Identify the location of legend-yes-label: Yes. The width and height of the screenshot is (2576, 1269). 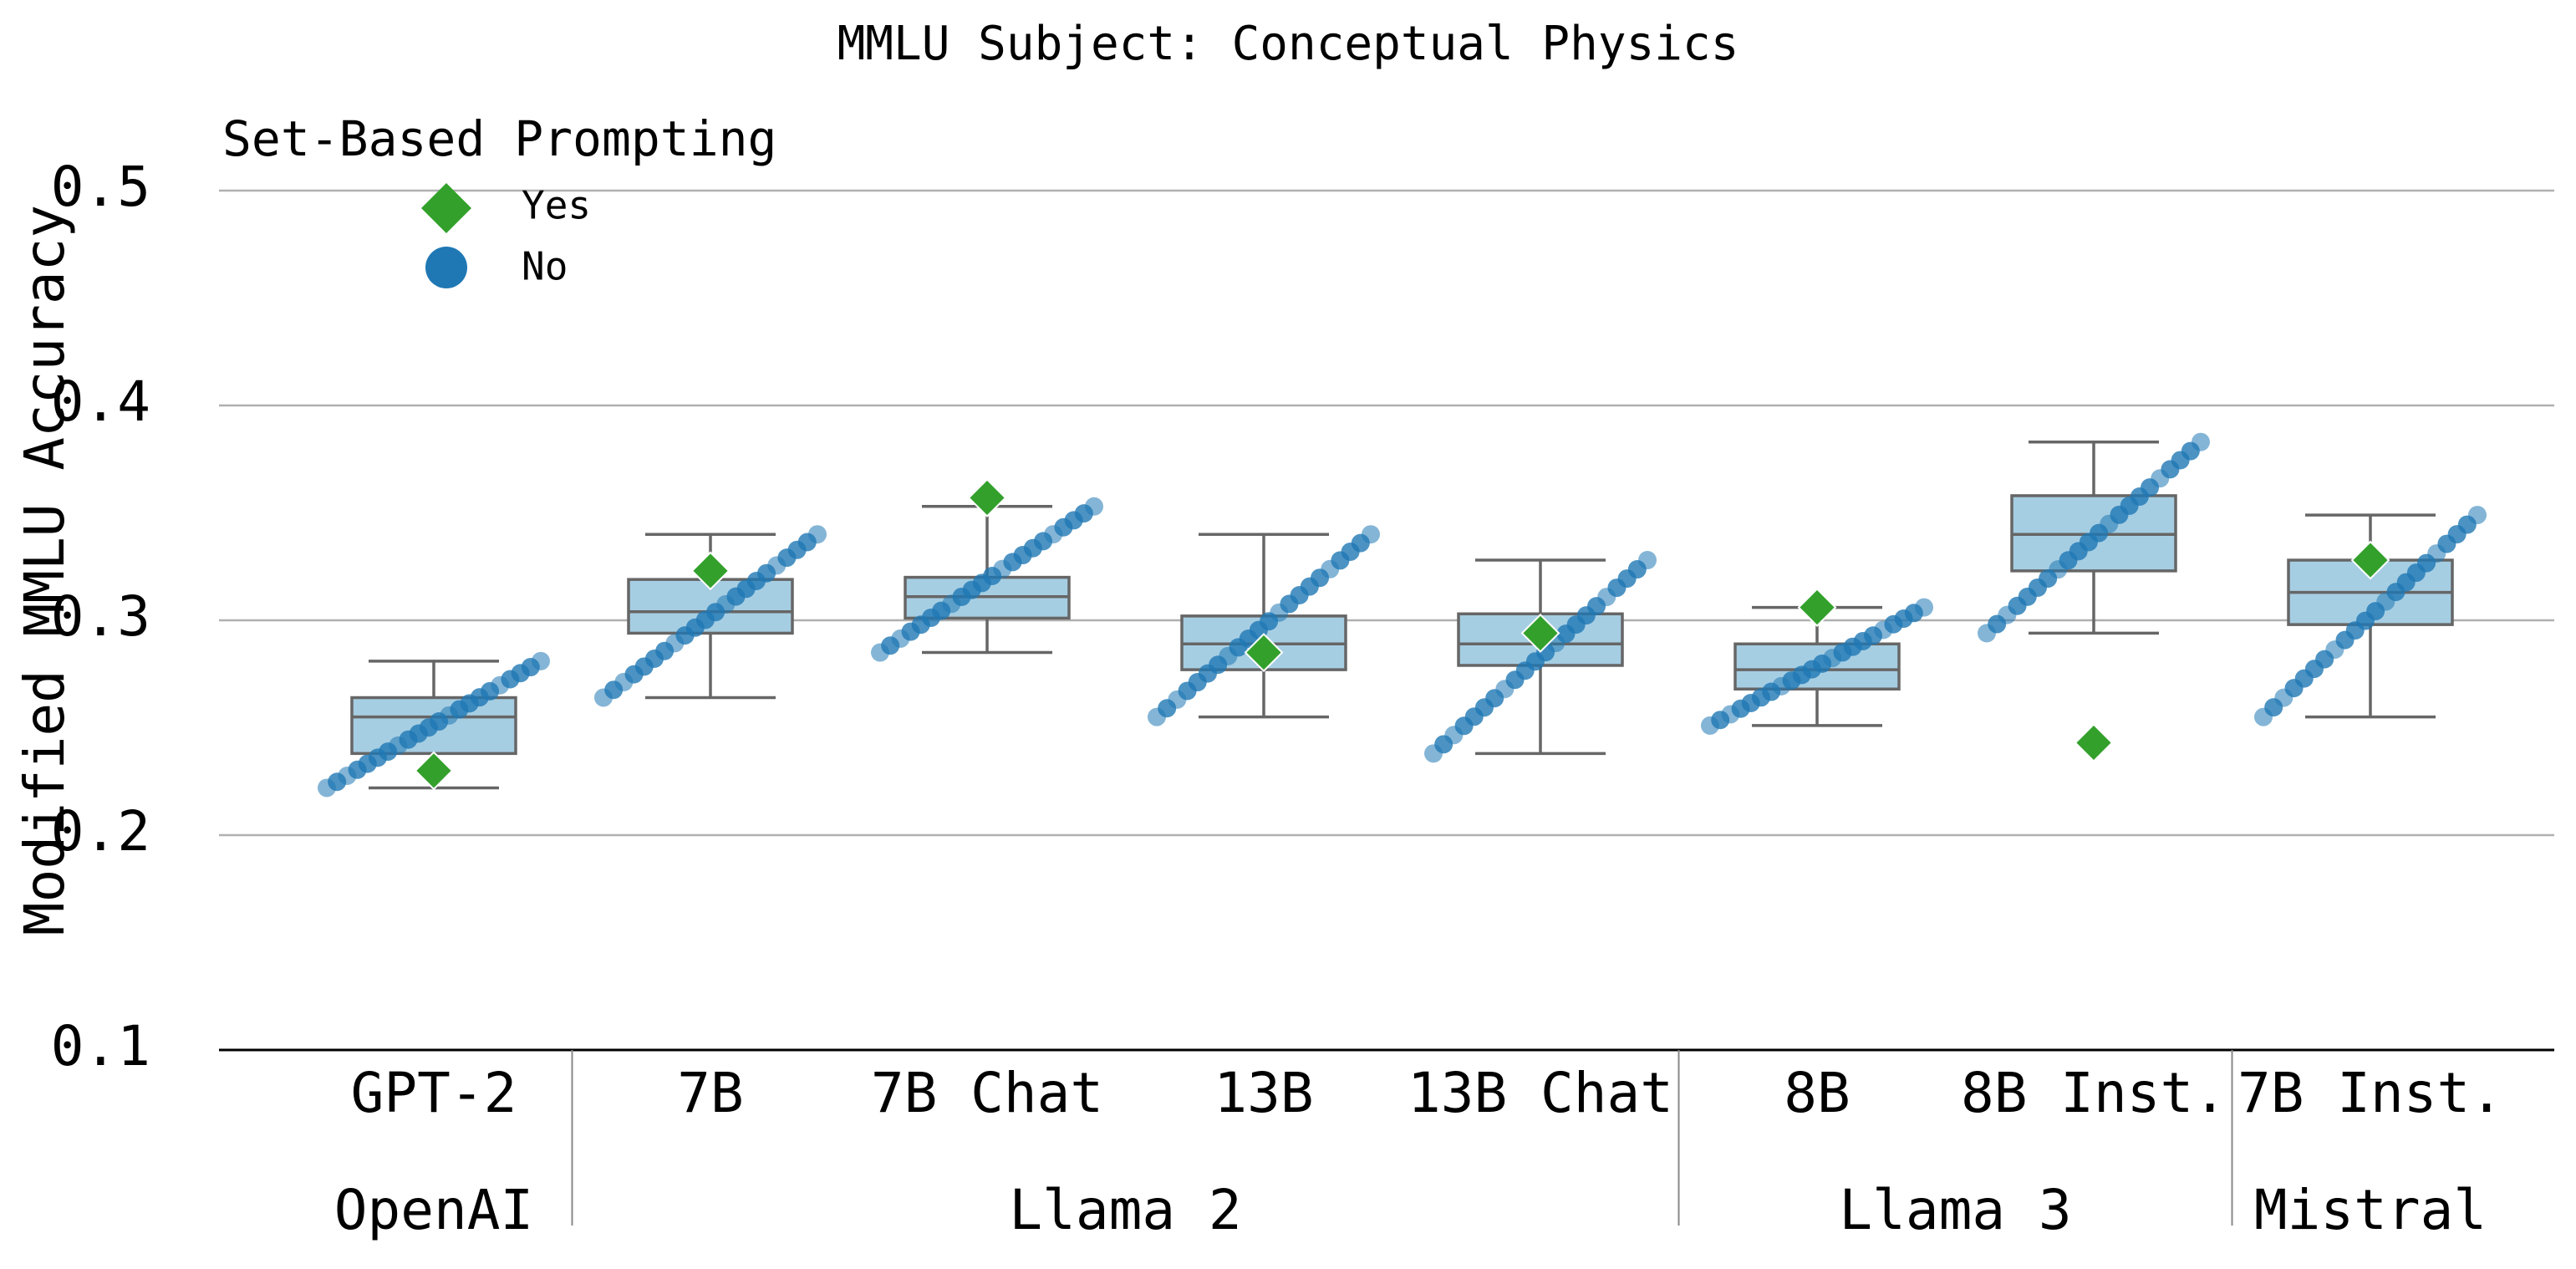
(556, 205).